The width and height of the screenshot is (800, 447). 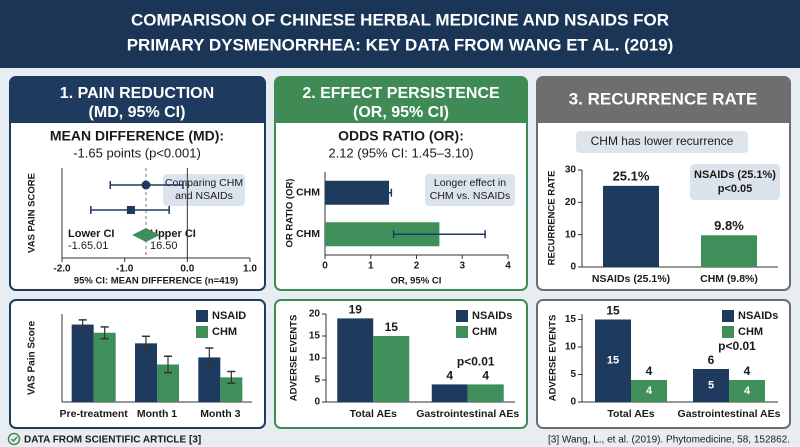 What do you see at coordinates (187, 269) in the screenshot?
I see `x-tick-label: 0.0` at bounding box center [187, 269].